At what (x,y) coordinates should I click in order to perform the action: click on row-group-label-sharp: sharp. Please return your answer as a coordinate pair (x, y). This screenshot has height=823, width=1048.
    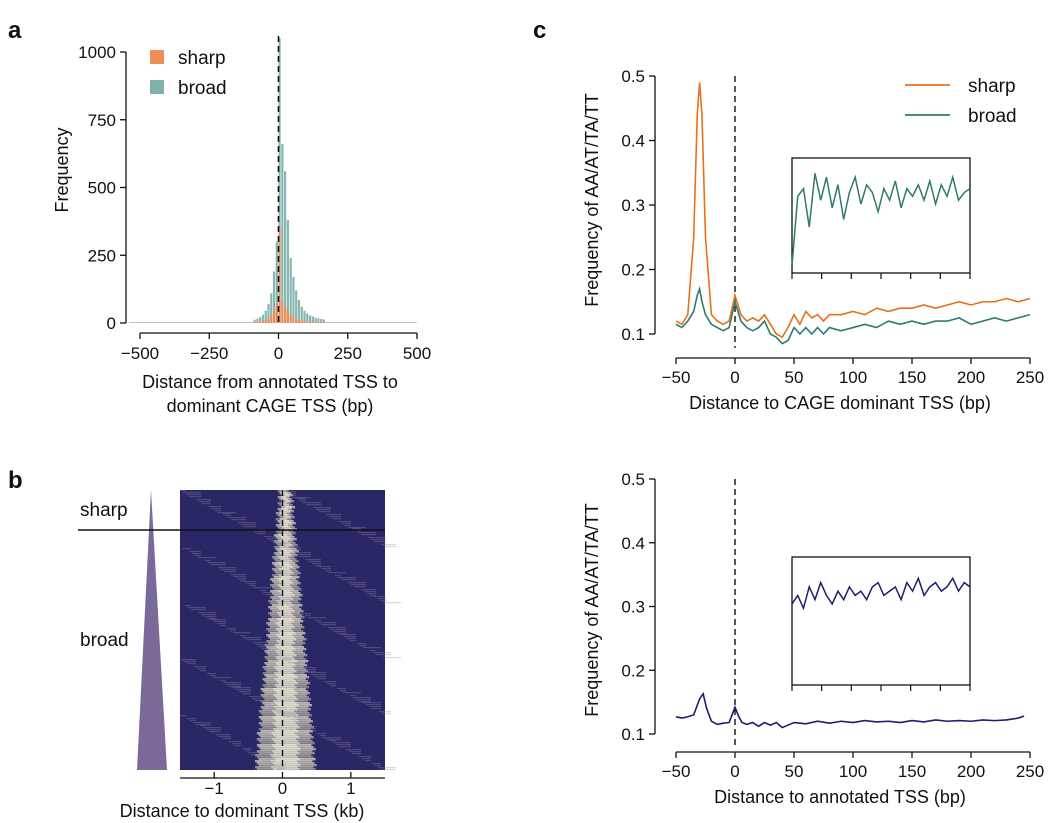
    Looking at the image, I should click on (104, 510).